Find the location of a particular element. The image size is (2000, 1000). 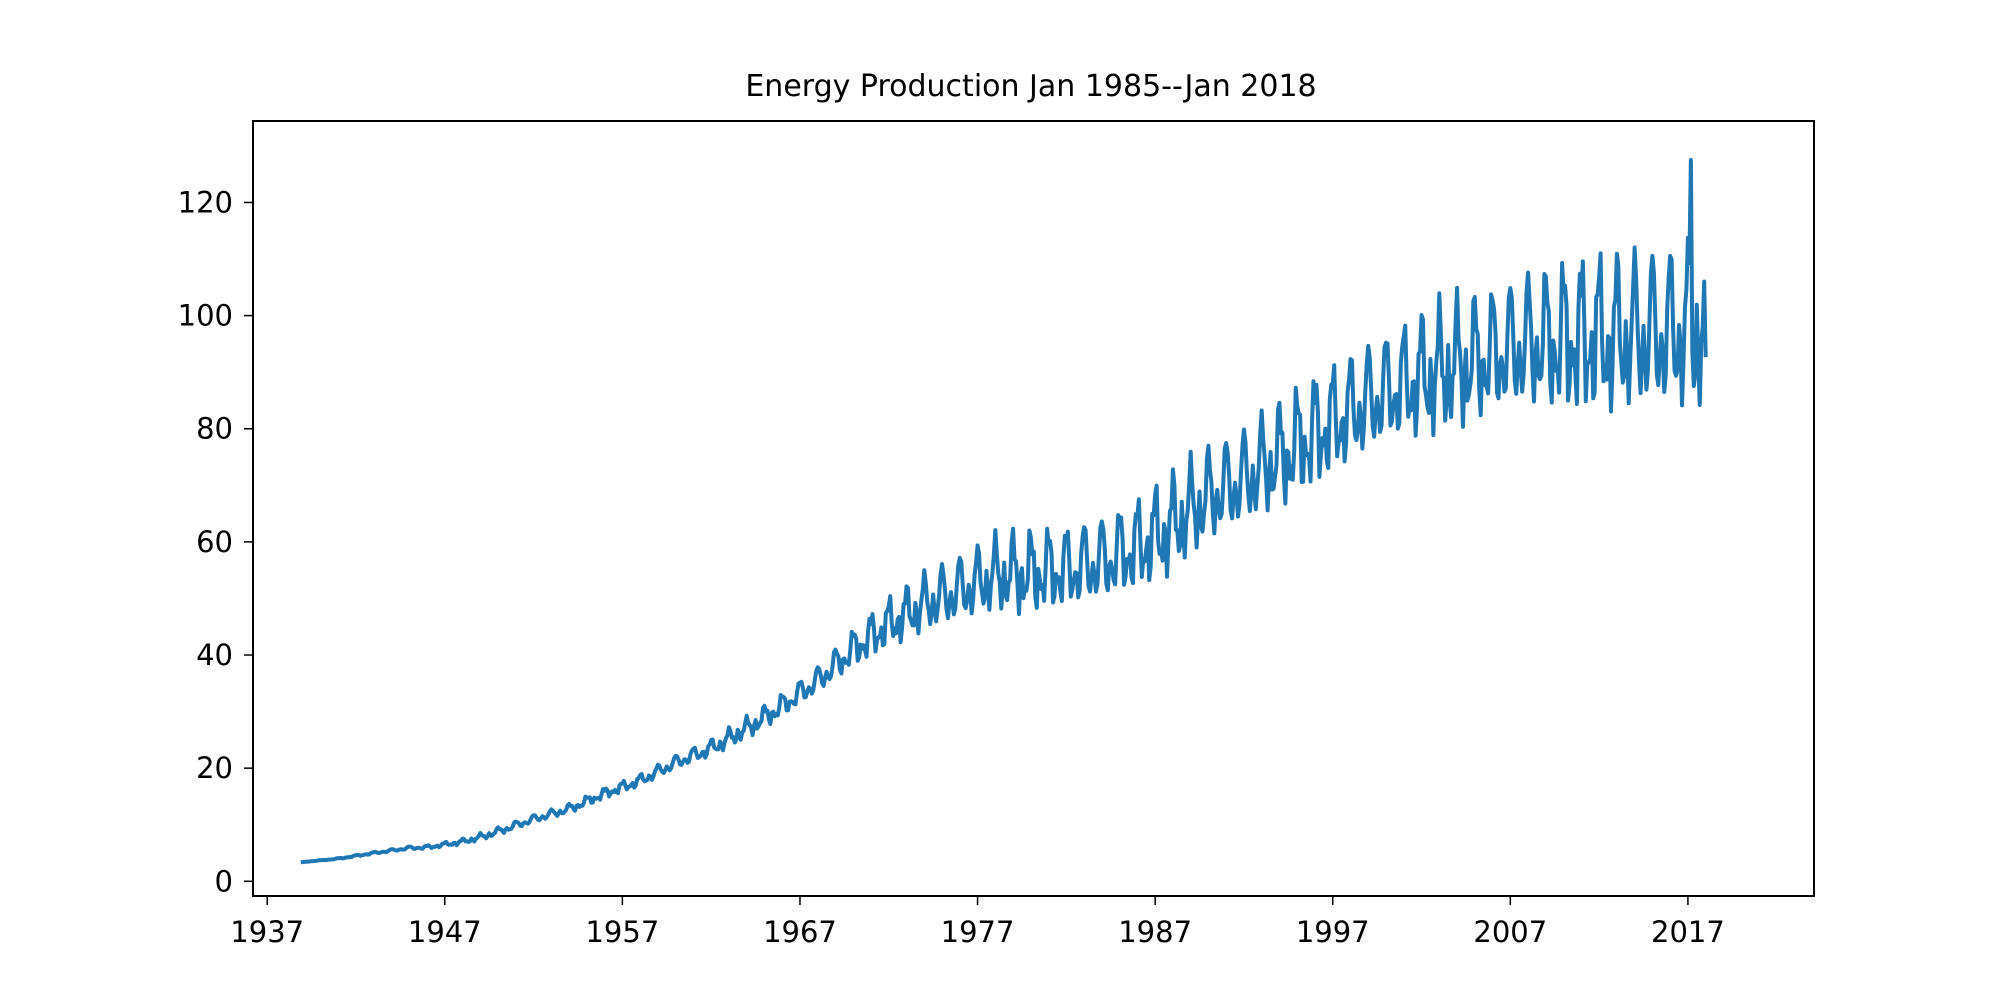

x-tick-label: 1947 is located at coordinates (445, 932).